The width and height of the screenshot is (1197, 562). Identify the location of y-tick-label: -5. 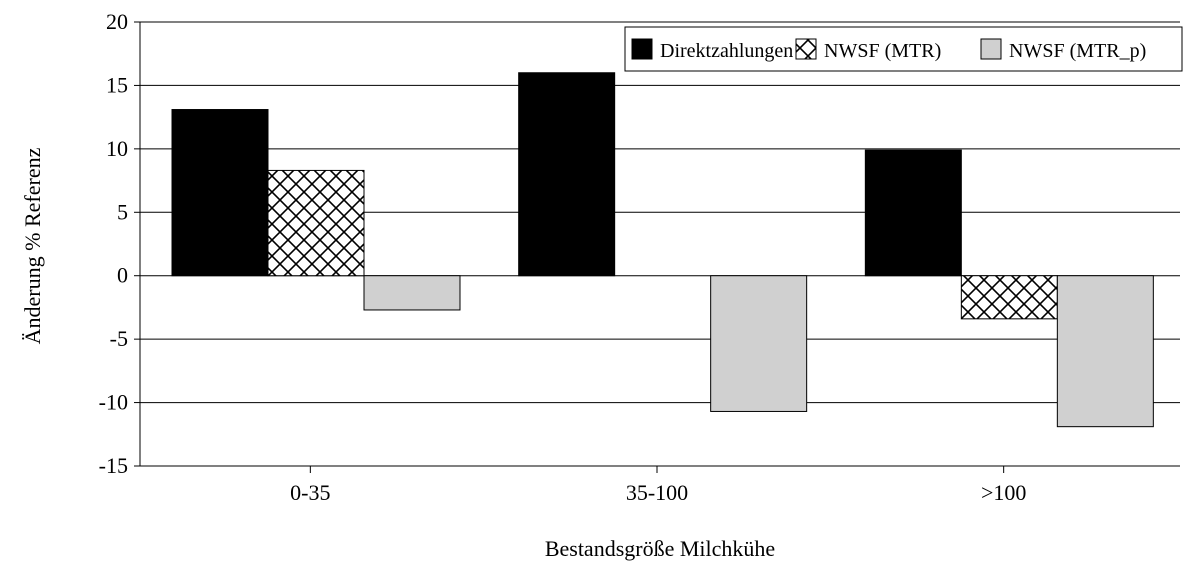
(119, 338).